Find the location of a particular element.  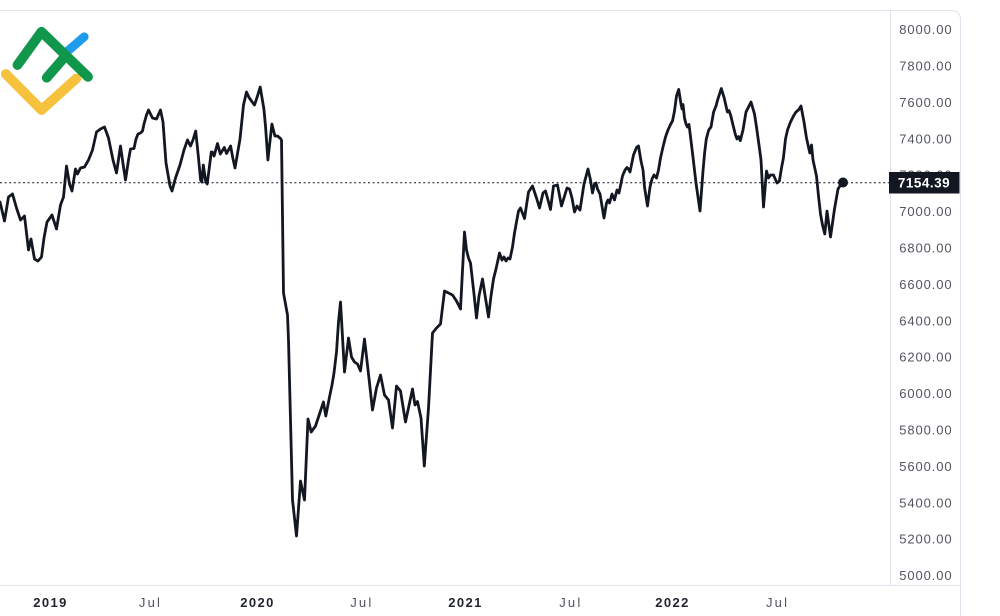

svg-text: 2019 is located at coordinates (50, 602).